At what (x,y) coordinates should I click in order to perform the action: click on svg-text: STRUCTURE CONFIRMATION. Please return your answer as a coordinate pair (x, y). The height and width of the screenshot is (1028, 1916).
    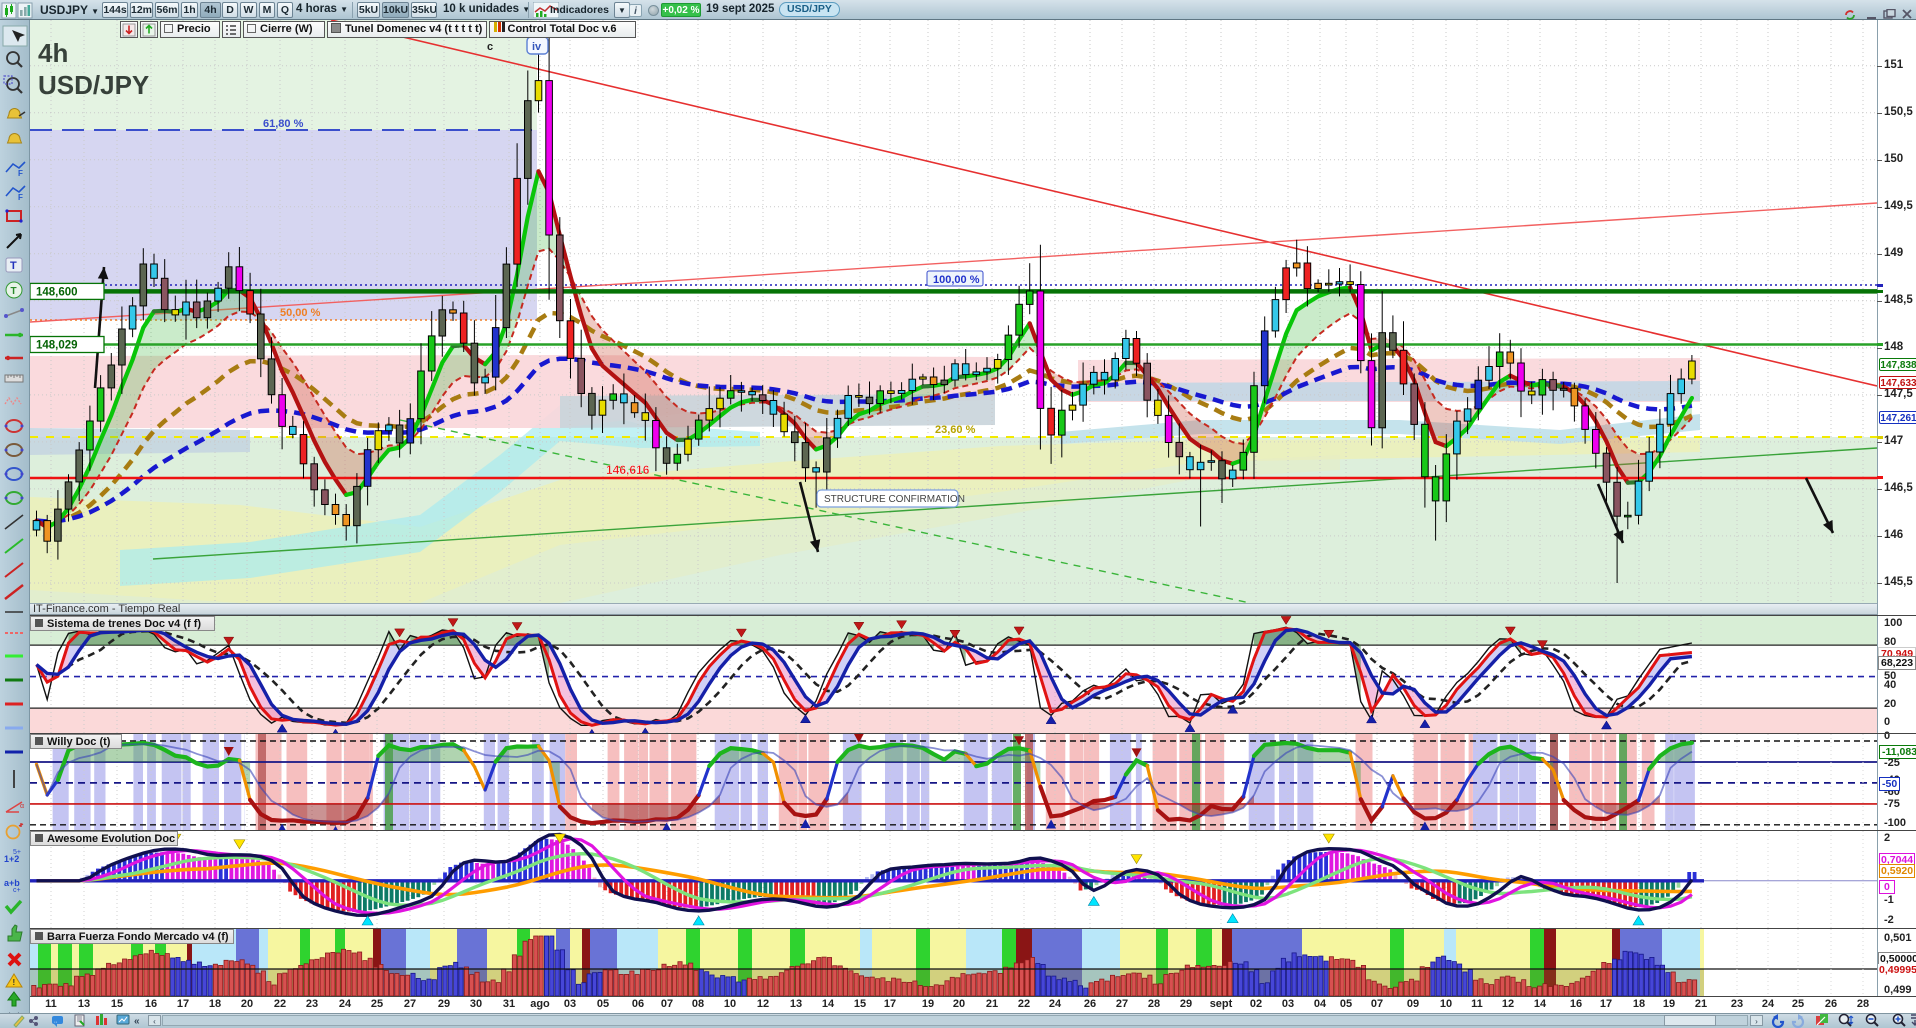
    Looking at the image, I should click on (894, 499).